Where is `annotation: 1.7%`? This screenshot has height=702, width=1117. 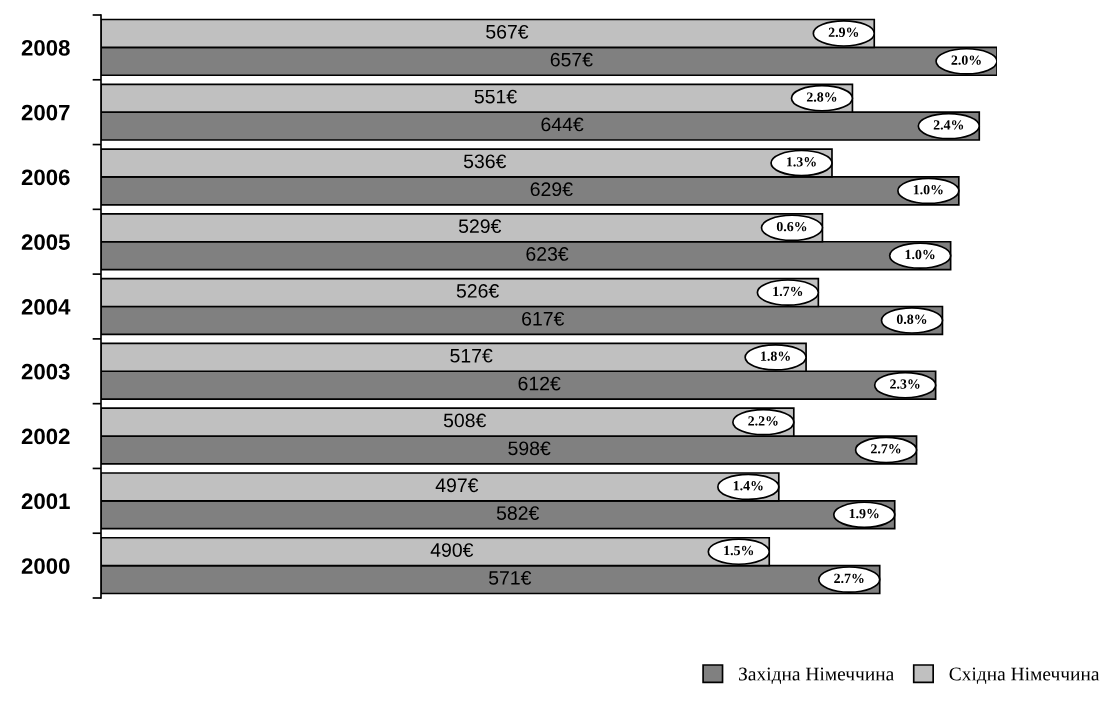
annotation: 1.7% is located at coordinates (788, 291).